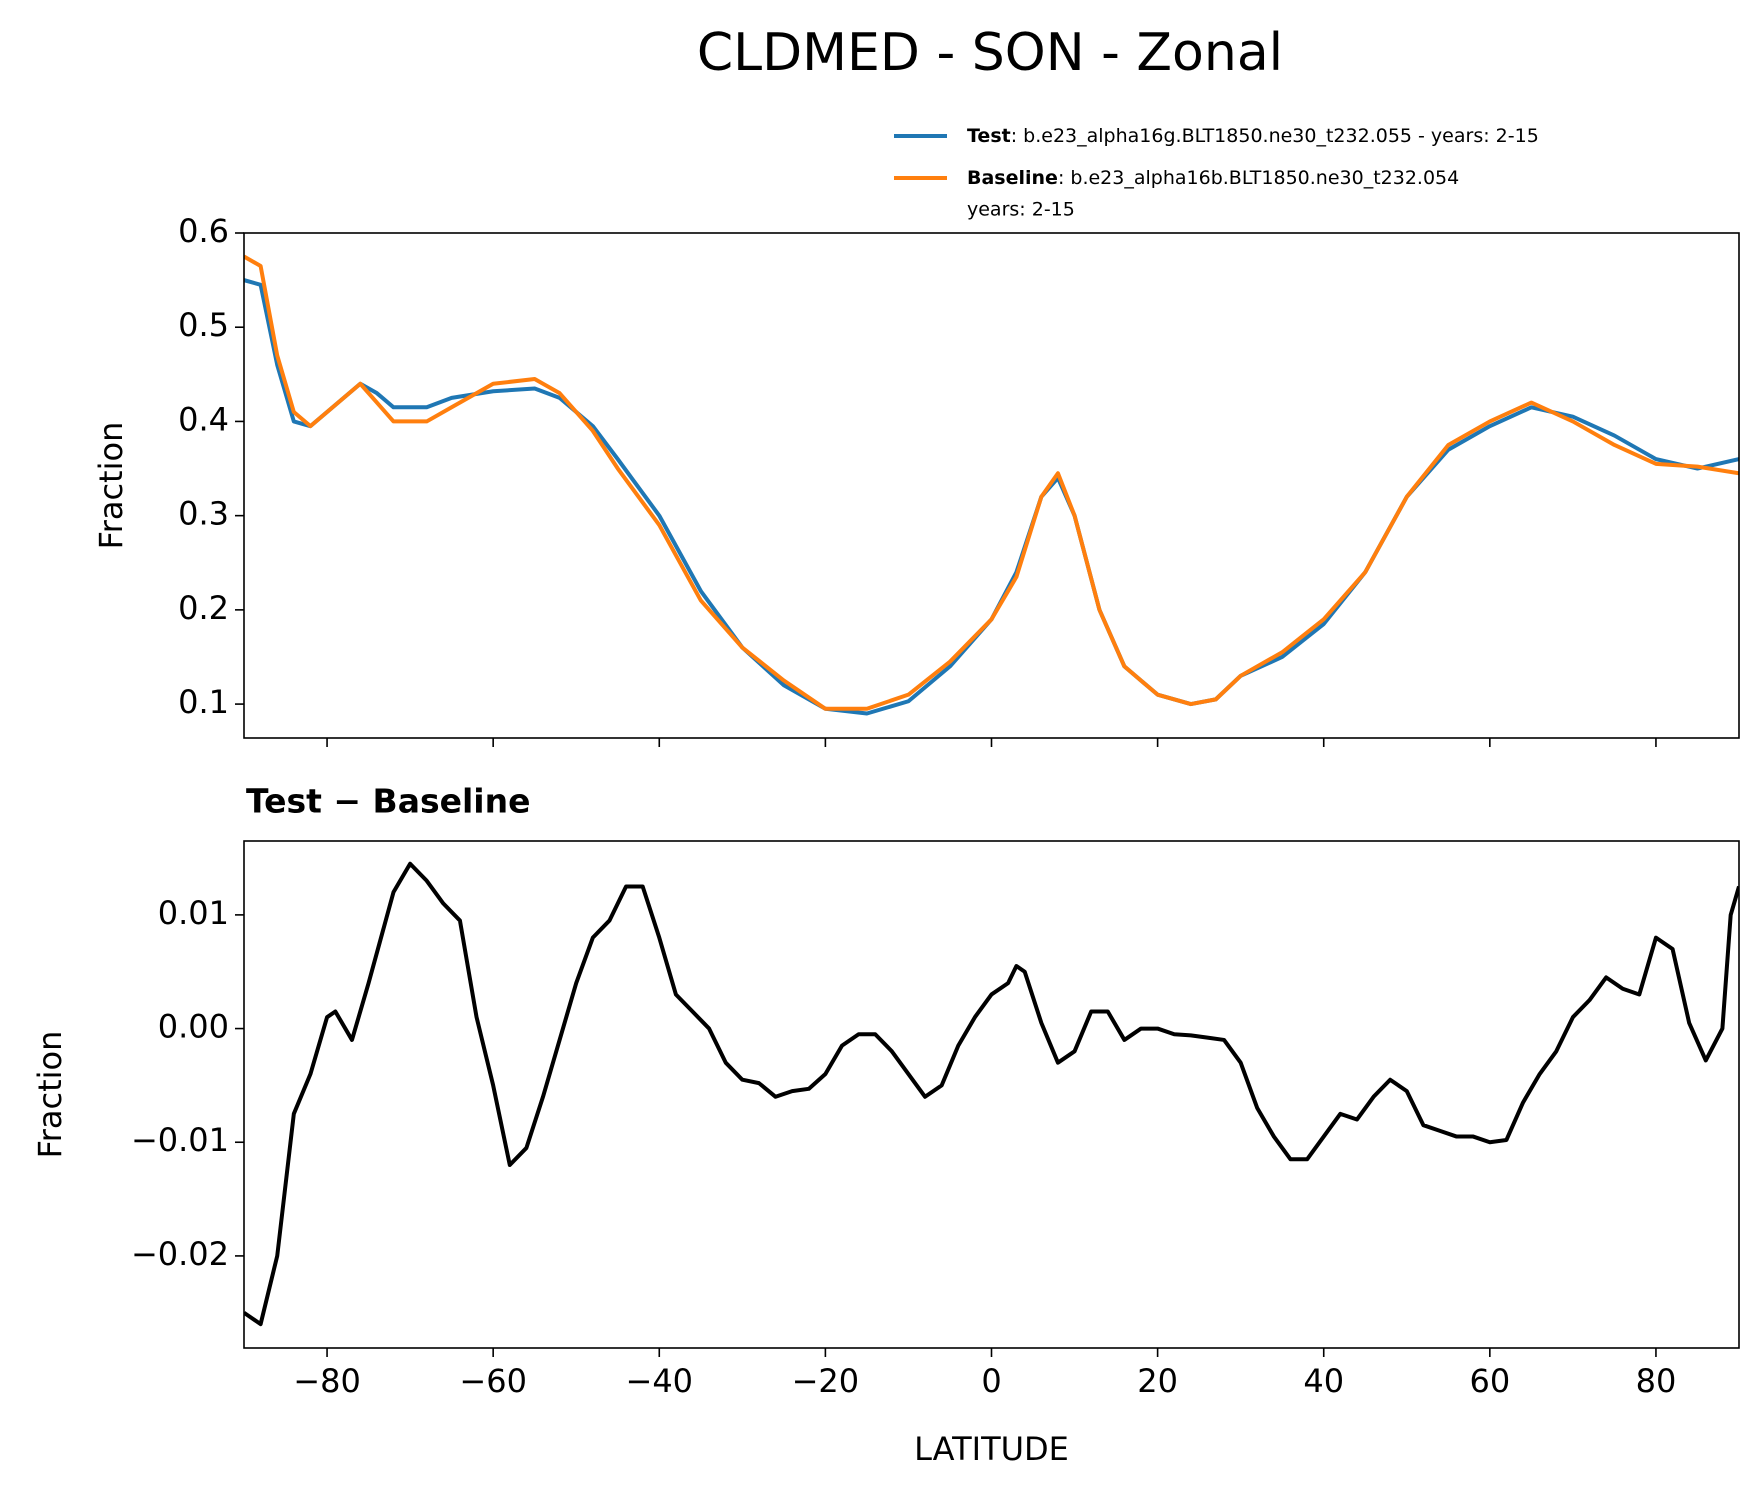 The image size is (1761, 1496). What do you see at coordinates (1021, 210) in the screenshot?
I see `legend-detail: years: 2-15` at bounding box center [1021, 210].